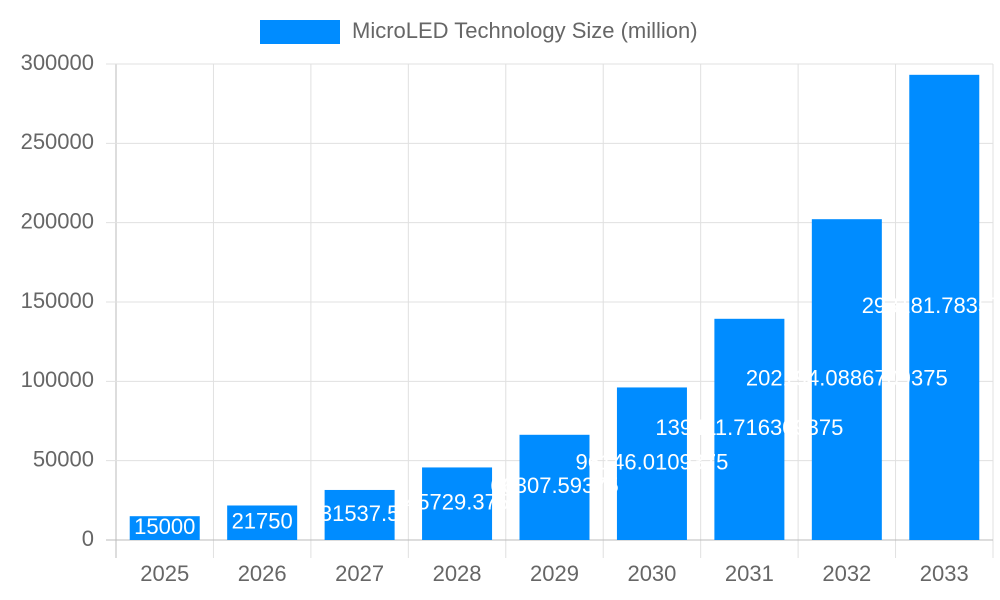 The height and width of the screenshot is (600, 1000). I want to click on x-tick-label: 2026, so click(262, 573).